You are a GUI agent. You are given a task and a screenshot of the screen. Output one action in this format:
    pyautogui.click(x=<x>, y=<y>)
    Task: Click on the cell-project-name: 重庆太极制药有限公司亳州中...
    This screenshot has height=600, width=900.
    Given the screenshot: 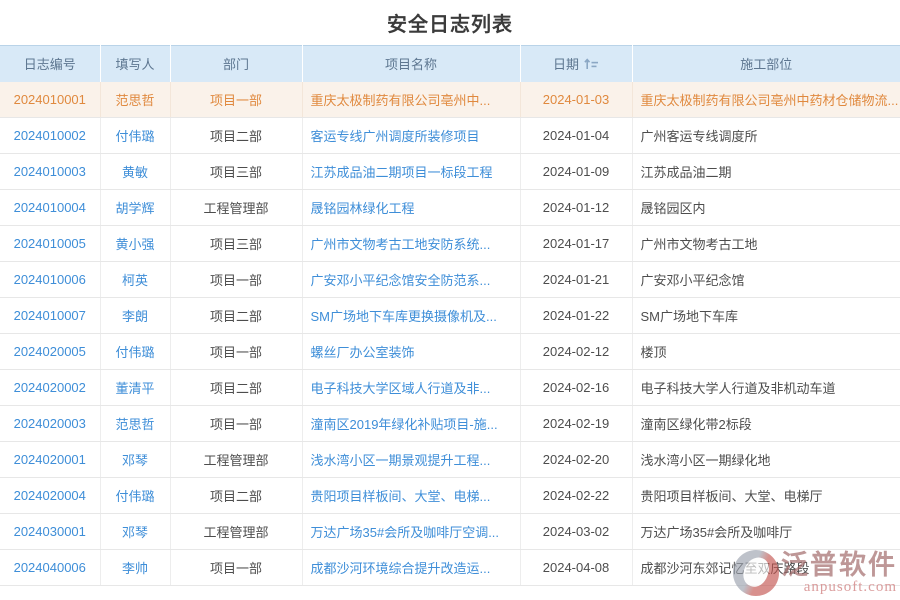 What is the action you would take?
    pyautogui.click(x=411, y=99)
    